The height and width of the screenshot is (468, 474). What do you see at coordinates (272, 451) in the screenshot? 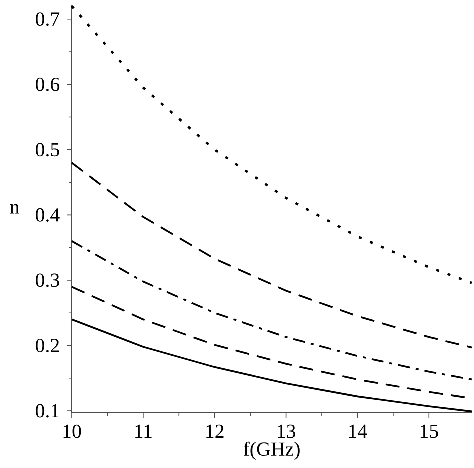
I see `x-axis-title: f(GHz)` at bounding box center [272, 451].